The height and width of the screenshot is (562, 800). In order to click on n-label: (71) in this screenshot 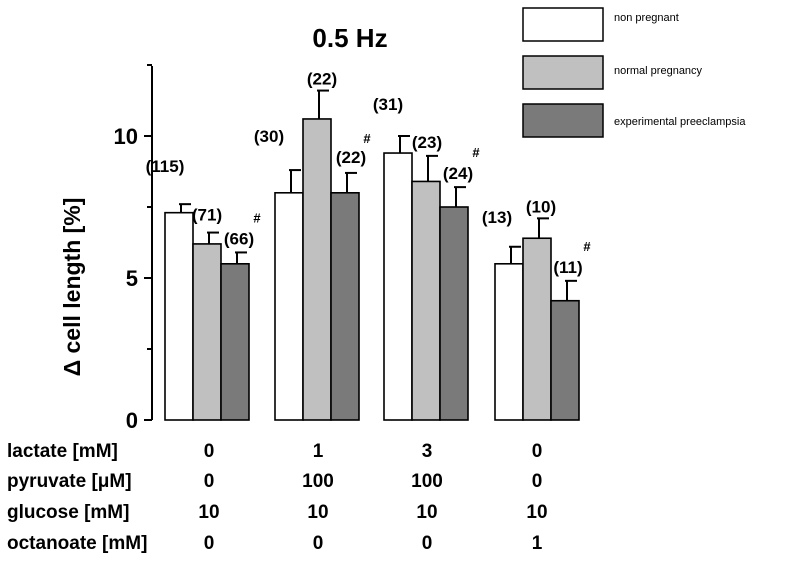, I will do `click(207, 215)`.